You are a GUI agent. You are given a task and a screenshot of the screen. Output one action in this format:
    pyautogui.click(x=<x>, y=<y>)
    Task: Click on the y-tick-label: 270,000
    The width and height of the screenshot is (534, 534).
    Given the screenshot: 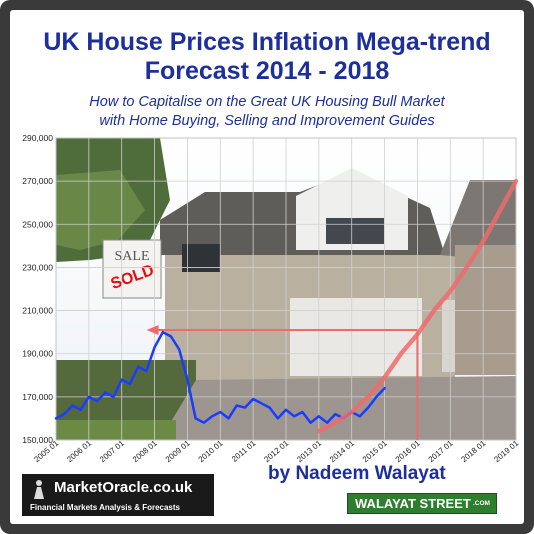 What is the action you would take?
    pyautogui.click(x=37, y=181)
    